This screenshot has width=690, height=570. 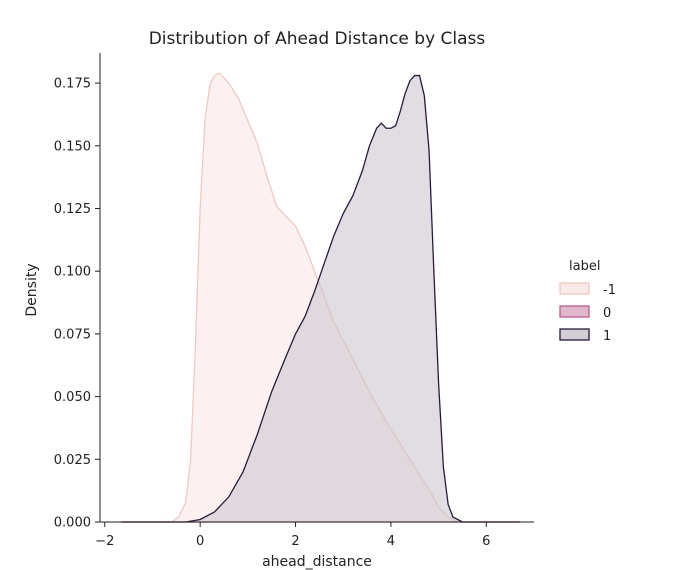 I want to click on legend-label-3: 1, so click(x=607, y=336).